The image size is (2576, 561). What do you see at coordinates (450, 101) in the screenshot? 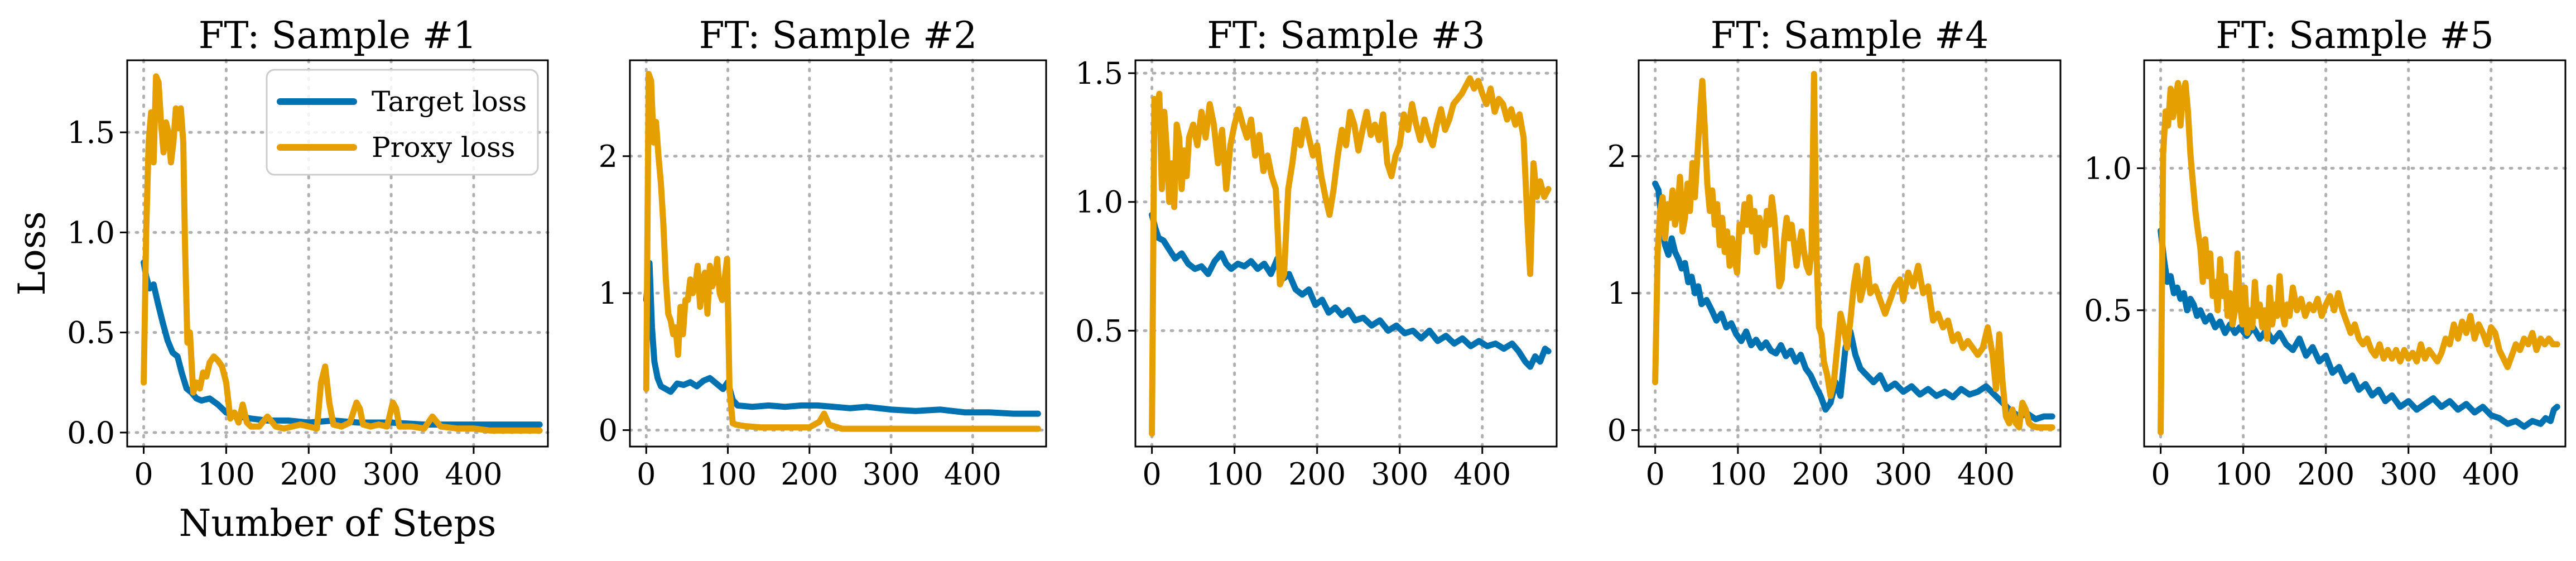
I see `legend-label: Target loss` at bounding box center [450, 101].